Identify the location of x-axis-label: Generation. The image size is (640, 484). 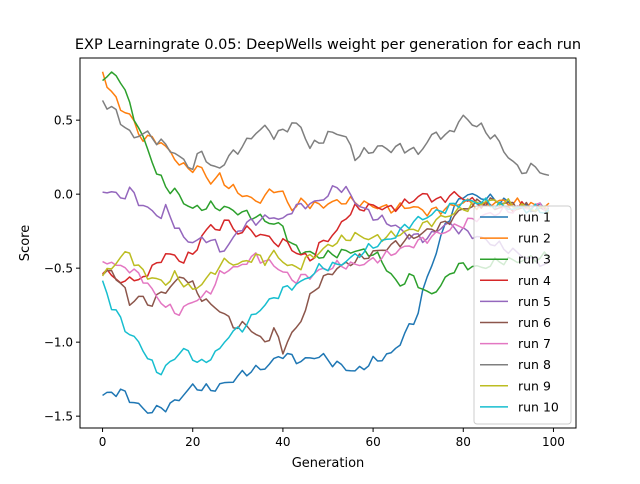
(328, 463).